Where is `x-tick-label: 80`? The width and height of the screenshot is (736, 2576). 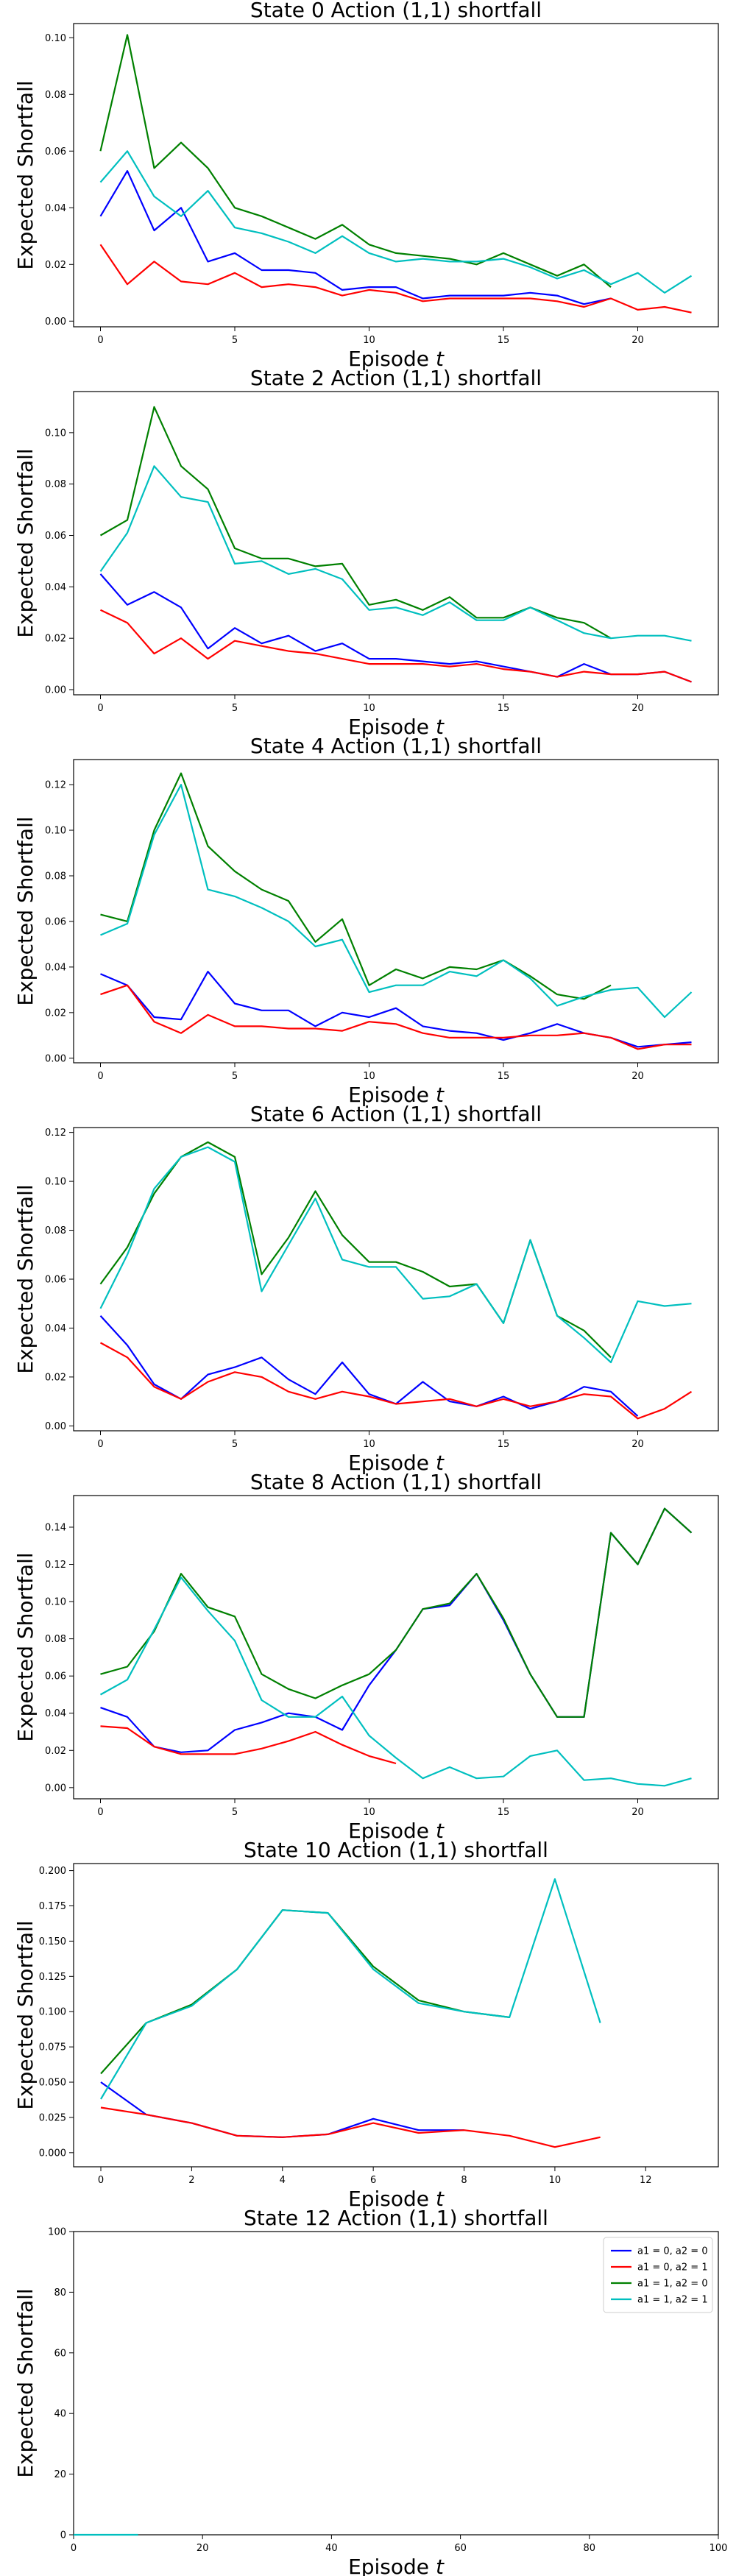
x-tick-label: 80 is located at coordinates (590, 2548).